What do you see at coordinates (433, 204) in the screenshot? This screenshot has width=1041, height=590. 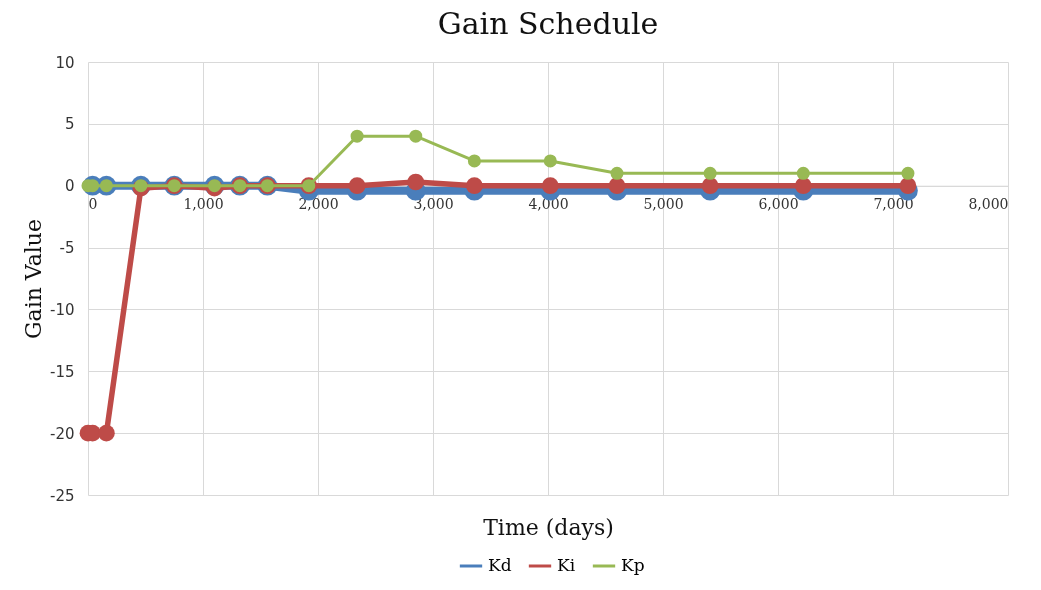 I see `x-tick-label: 3,000` at bounding box center [433, 204].